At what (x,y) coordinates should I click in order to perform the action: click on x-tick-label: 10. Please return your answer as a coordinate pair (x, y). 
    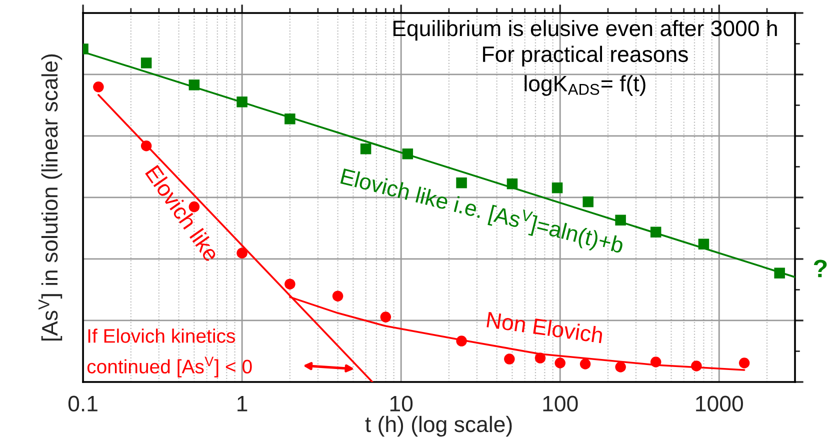
    Looking at the image, I should click on (401, 404).